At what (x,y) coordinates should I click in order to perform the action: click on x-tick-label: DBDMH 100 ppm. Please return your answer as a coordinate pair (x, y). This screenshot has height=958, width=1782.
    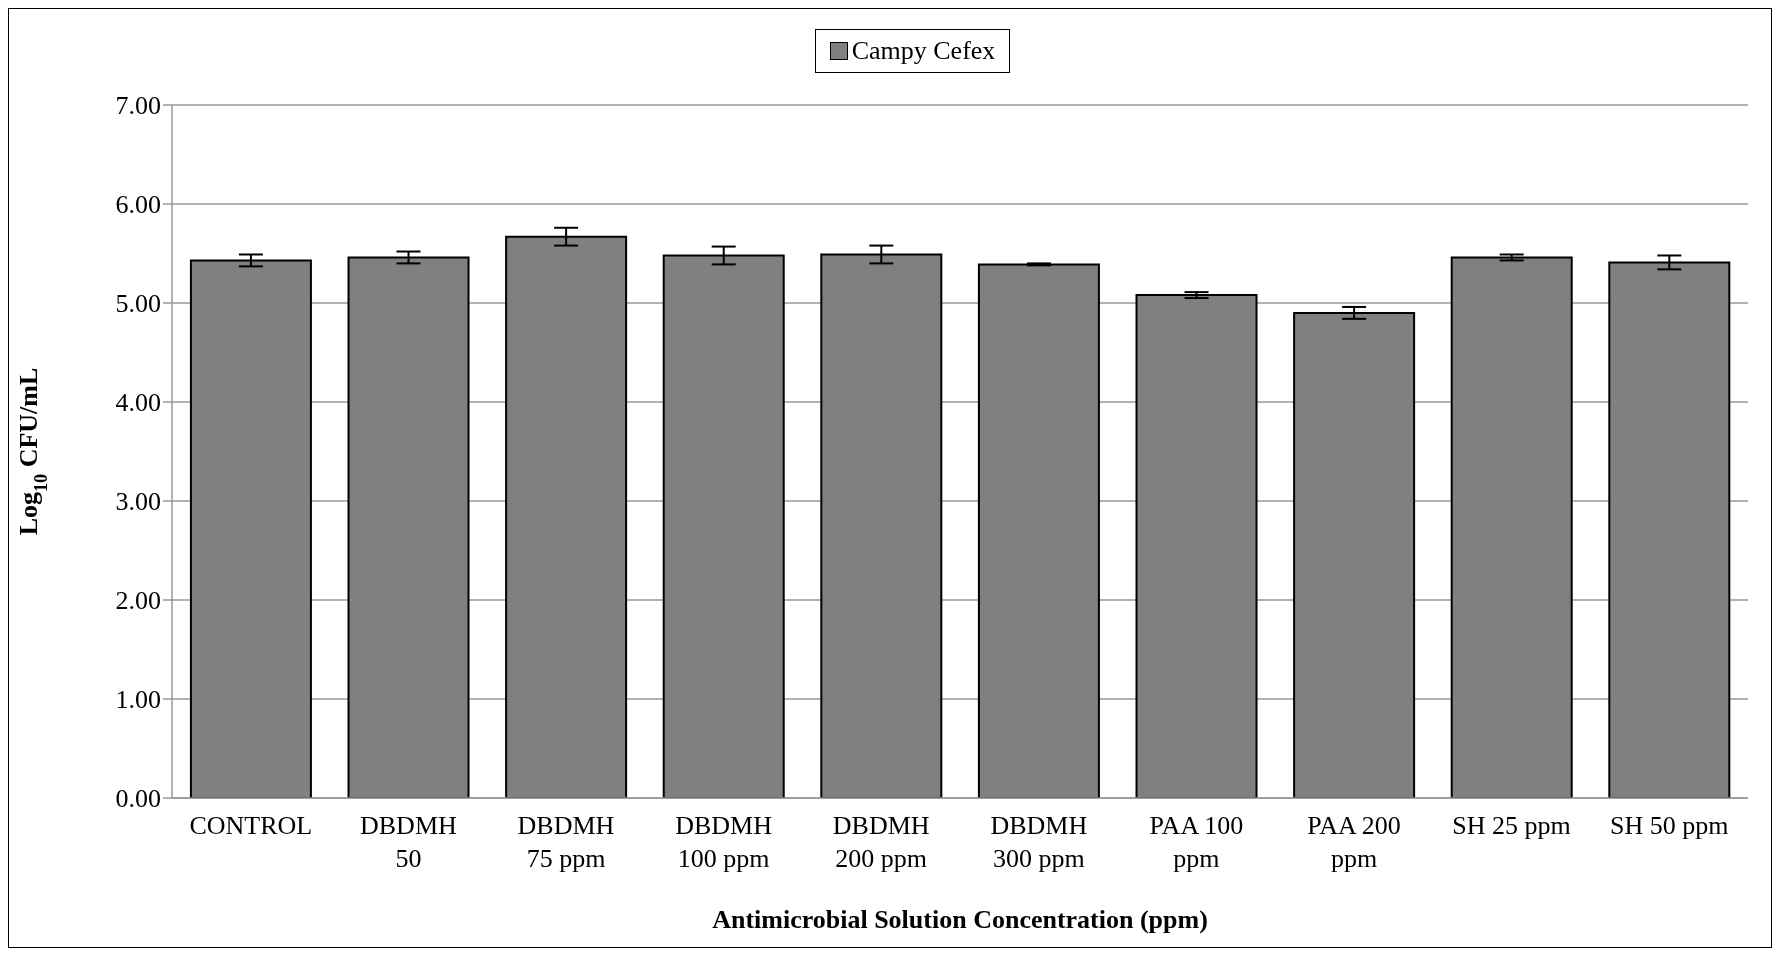
    Looking at the image, I should click on (724, 842).